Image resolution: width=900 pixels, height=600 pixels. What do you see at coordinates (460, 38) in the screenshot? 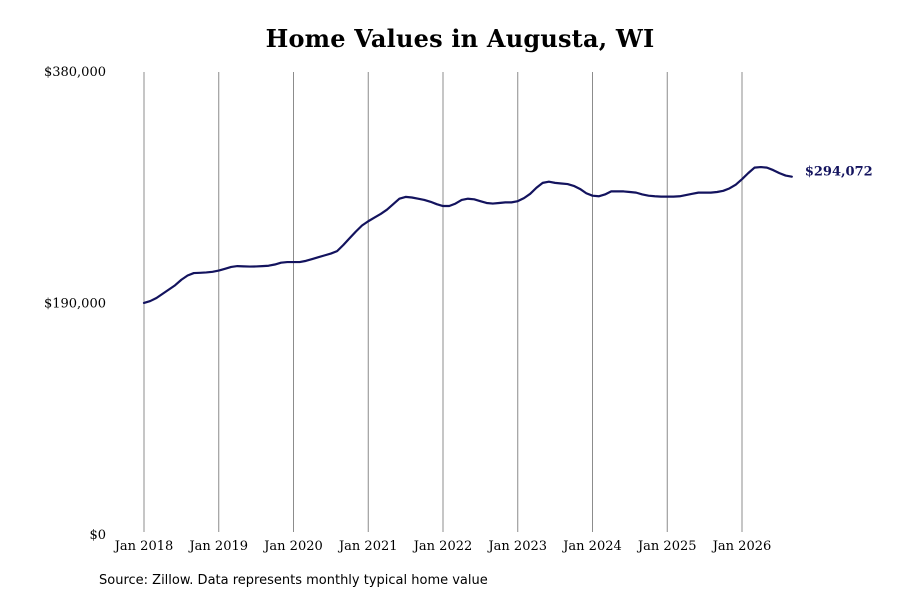
I see `chart-title: Home Values in Augusta, WI` at bounding box center [460, 38].